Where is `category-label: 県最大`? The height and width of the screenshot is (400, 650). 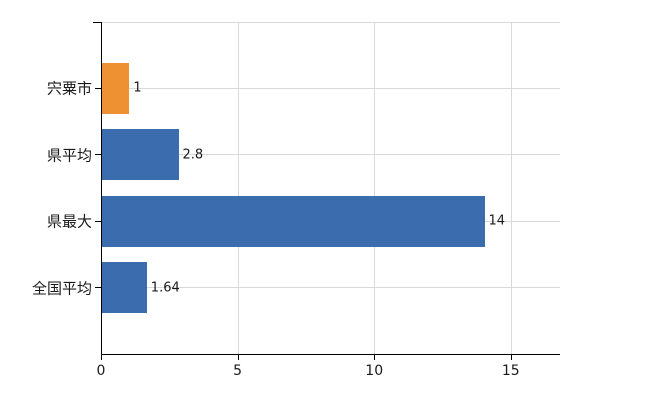 category-label: 県最大 is located at coordinates (69, 221).